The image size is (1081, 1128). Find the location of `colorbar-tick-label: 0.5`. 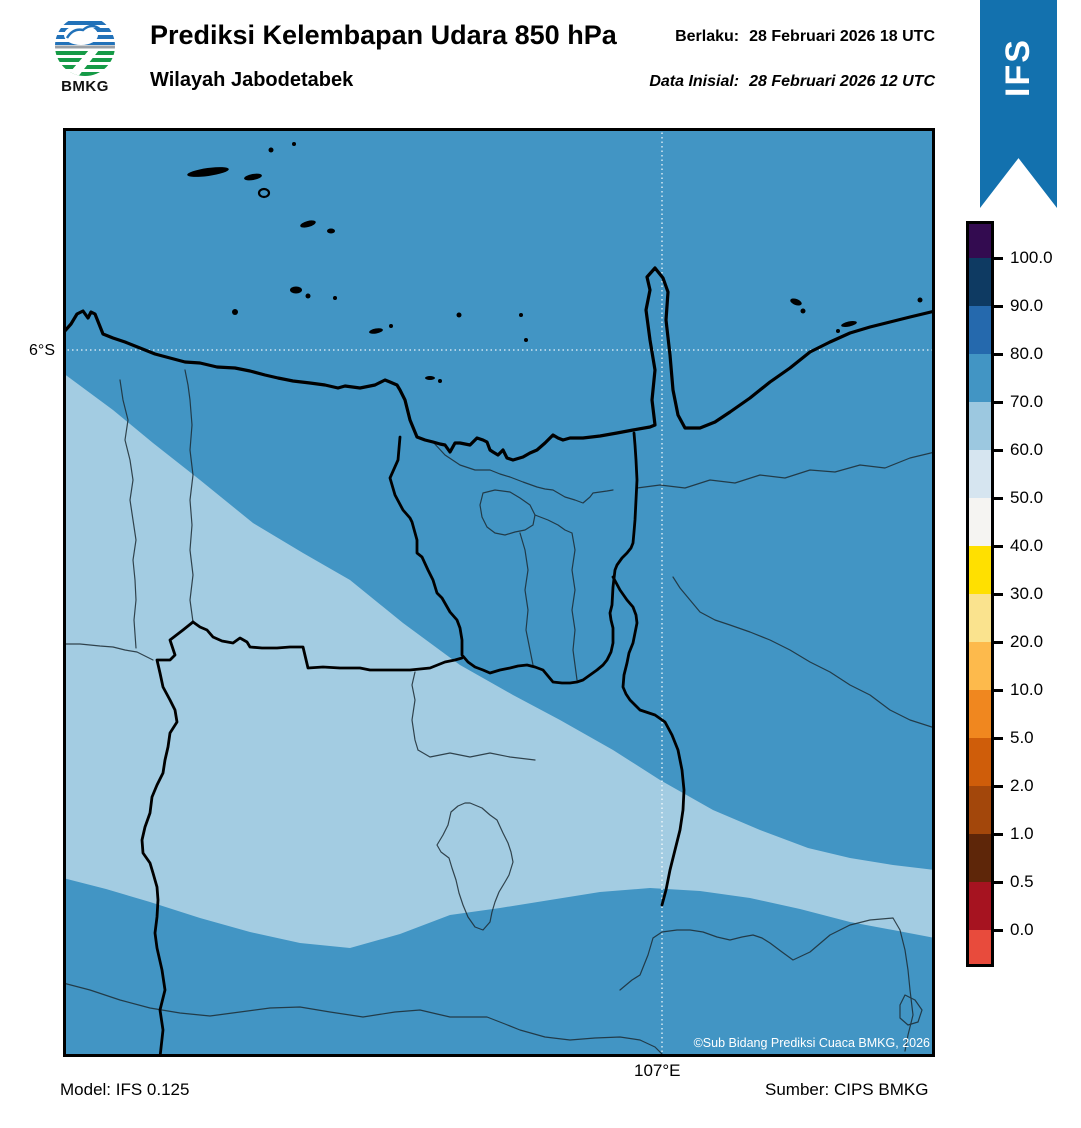

colorbar-tick-label: 0.5 is located at coordinates (1022, 881).